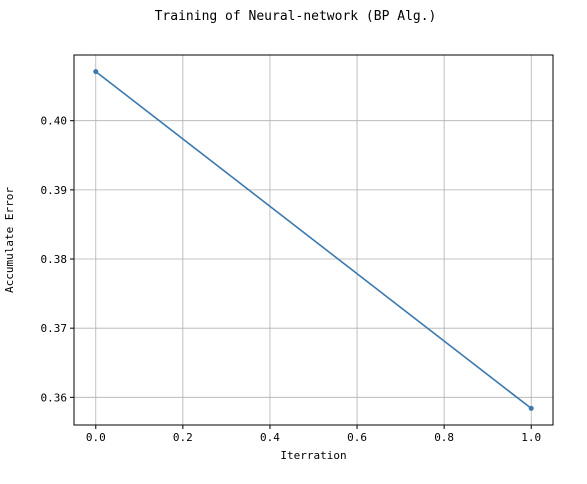 This screenshot has height=484, width=587. Describe the element at coordinates (313, 455) in the screenshot. I see `x-axis-label: Iterration` at that location.